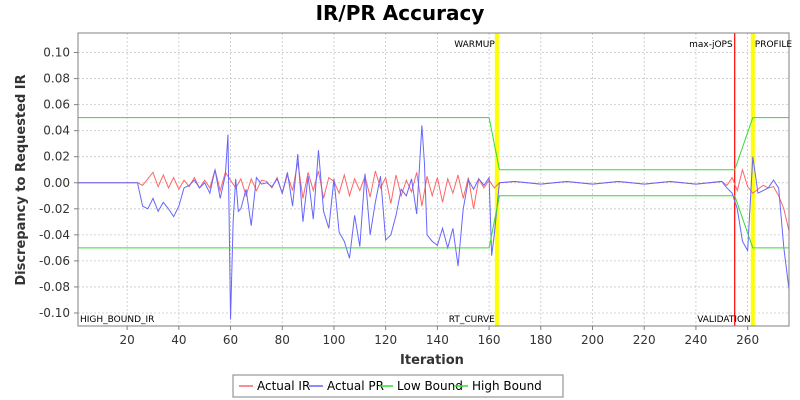  Describe the element at coordinates (56, 157) in the screenshot. I see `y-tick-label: 0.02` at that location.